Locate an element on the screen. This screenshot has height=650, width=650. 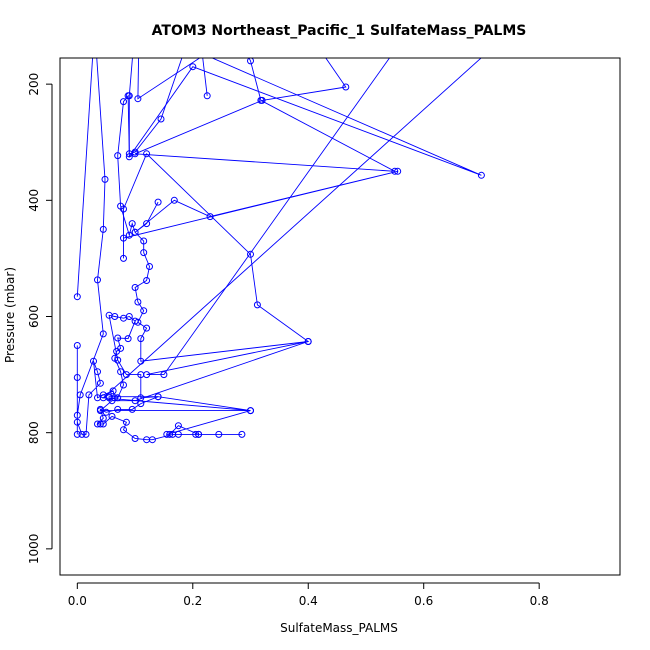
y-tick-label: 1000 is located at coordinates (34, 549).